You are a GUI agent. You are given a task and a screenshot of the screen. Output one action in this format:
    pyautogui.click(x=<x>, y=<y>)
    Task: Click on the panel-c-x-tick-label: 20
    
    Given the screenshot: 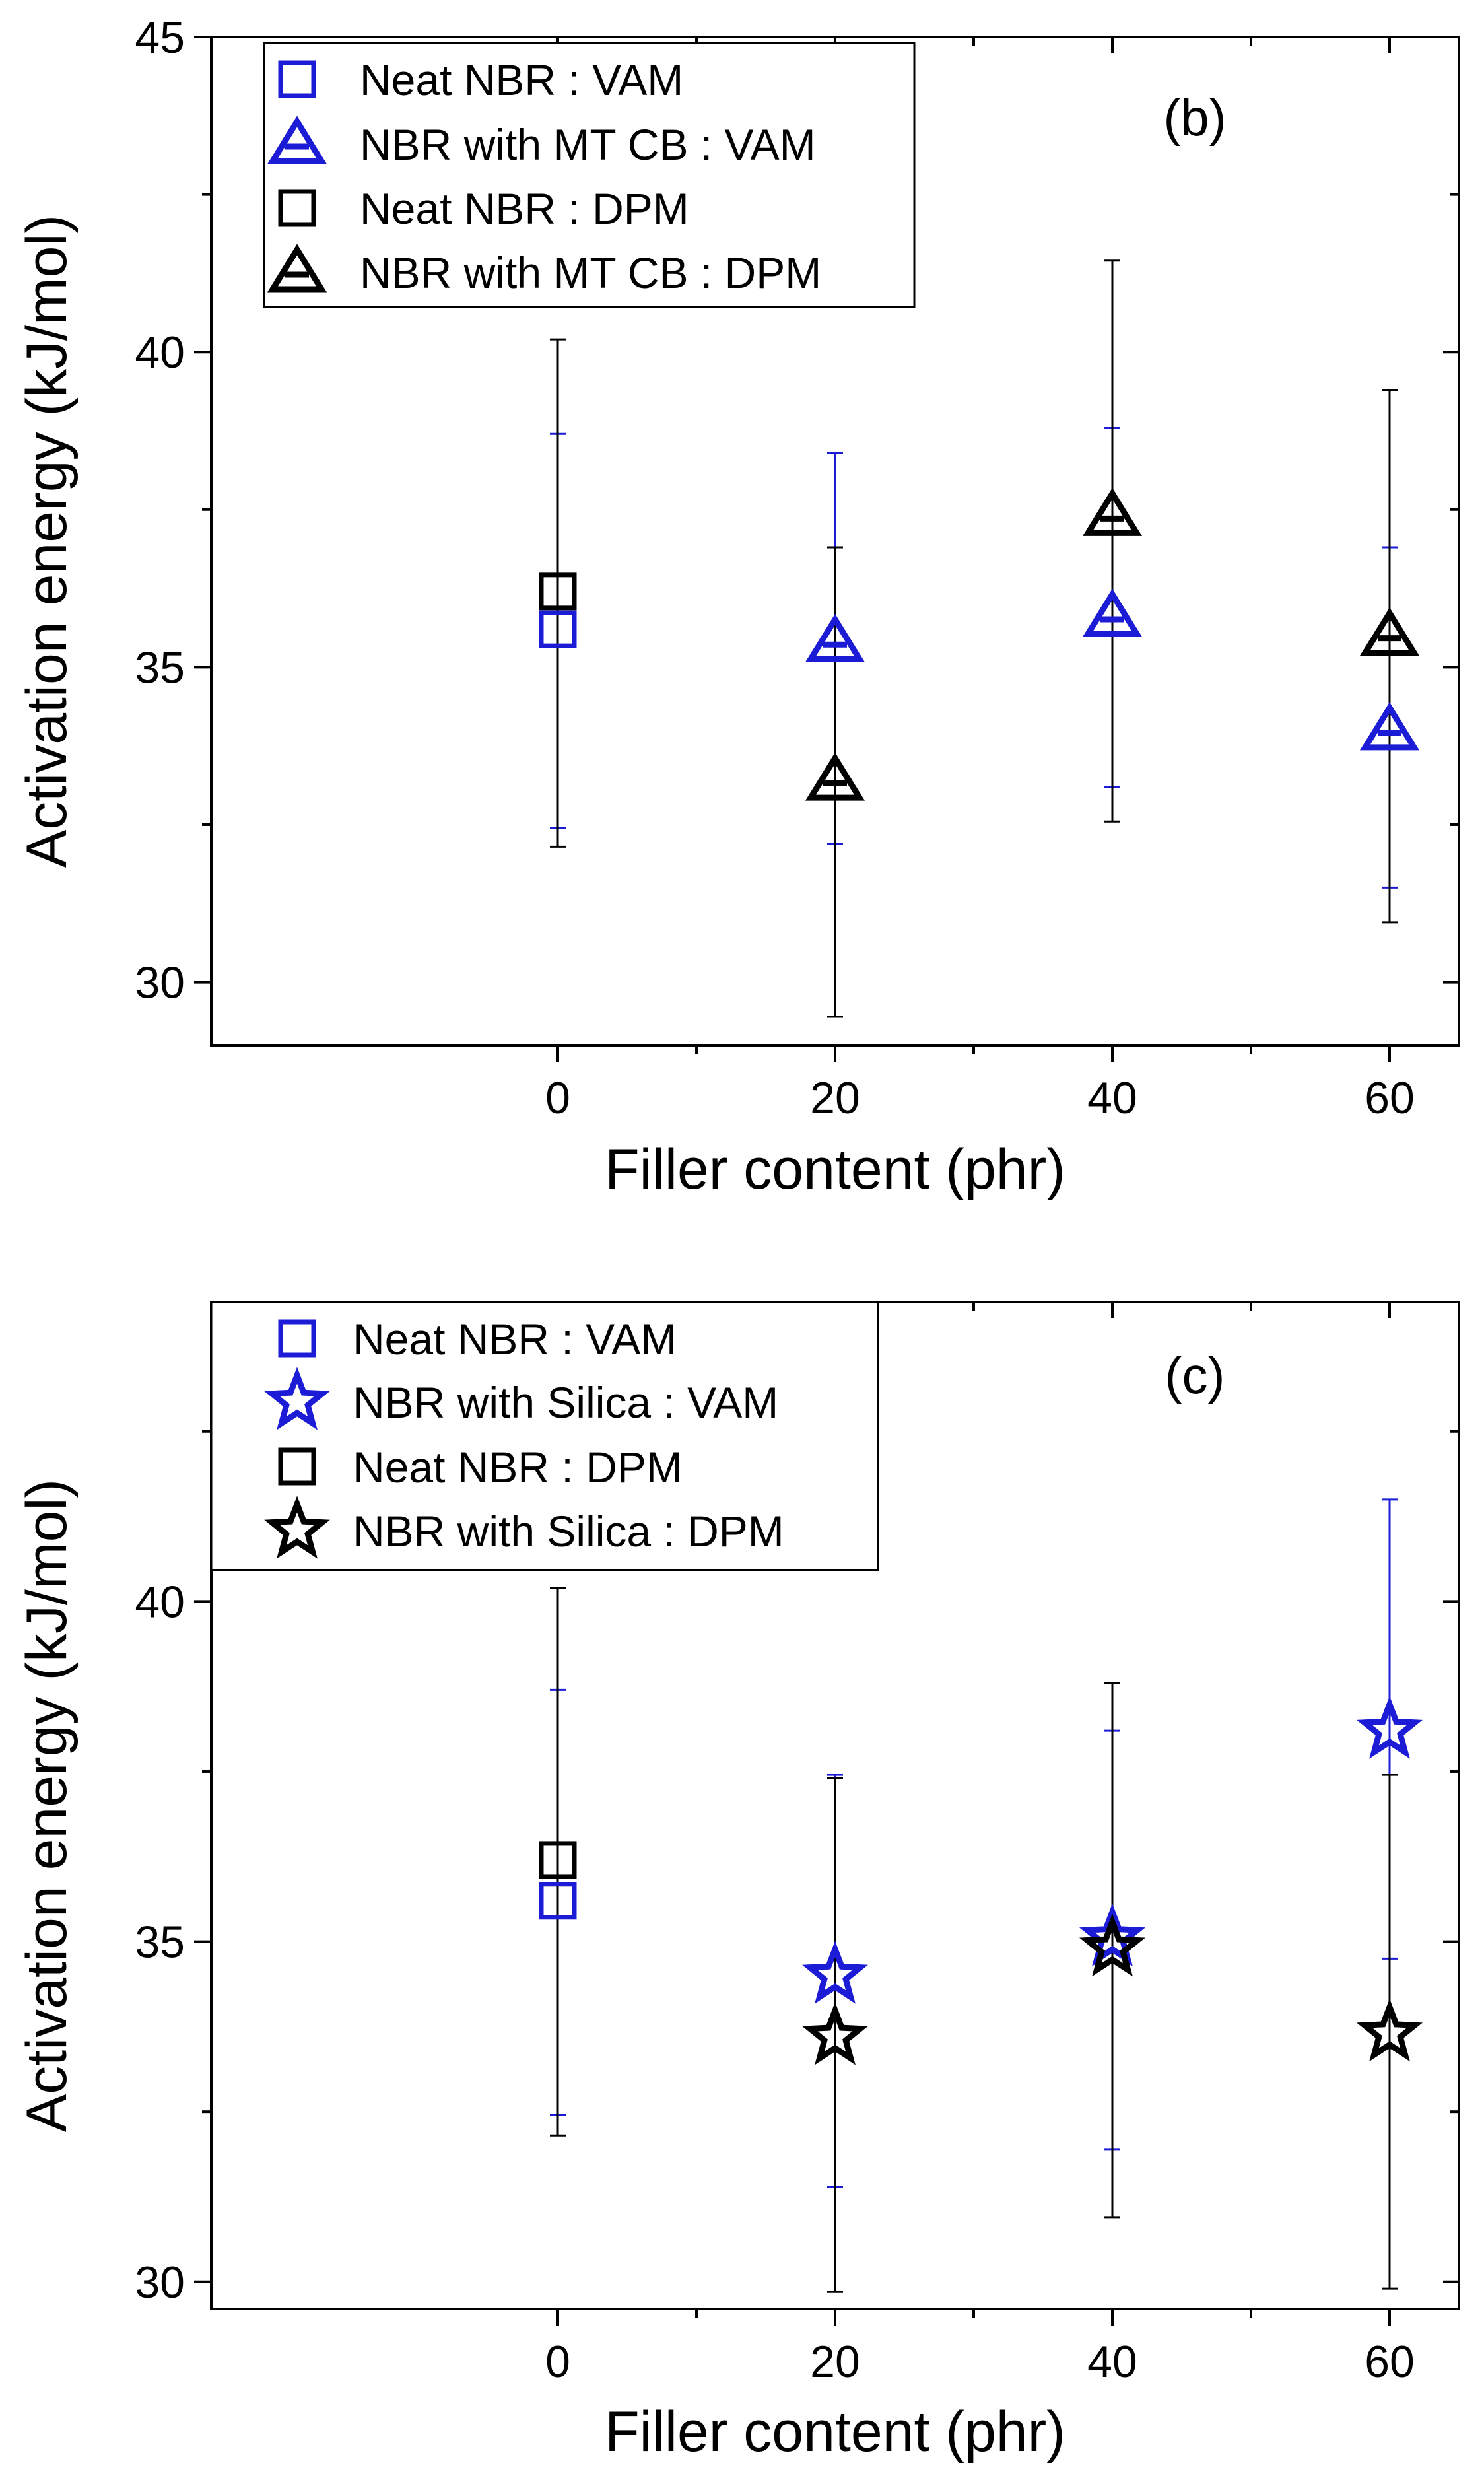 What is the action you would take?
    pyautogui.click(x=835, y=2362)
    